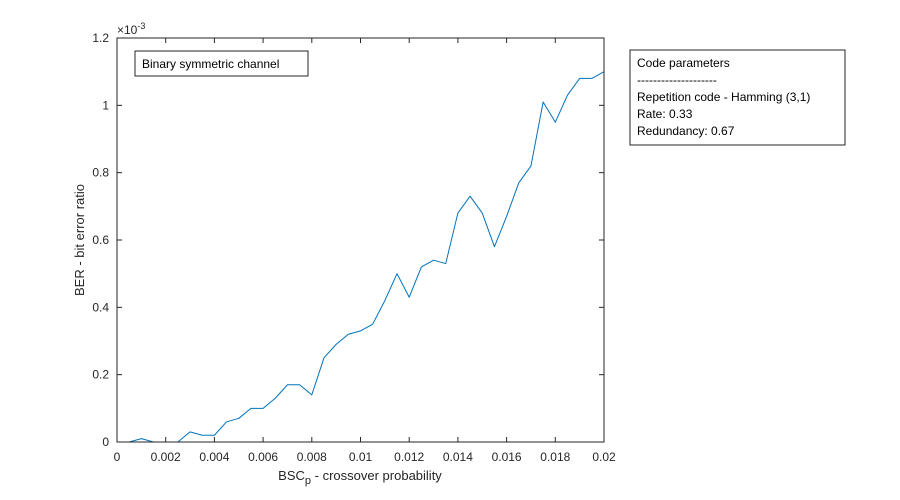 Image resolution: width=900 pixels, height=500 pixels. Describe the element at coordinates (604, 457) in the screenshot. I see `x-tick-label: 0.02` at that location.